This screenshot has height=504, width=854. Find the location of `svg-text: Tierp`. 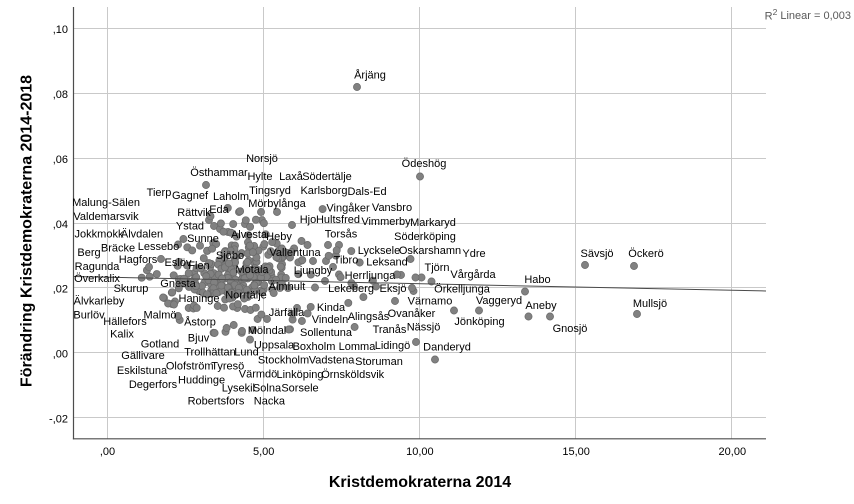

svg-text: Tierp is located at coordinates (159, 193).